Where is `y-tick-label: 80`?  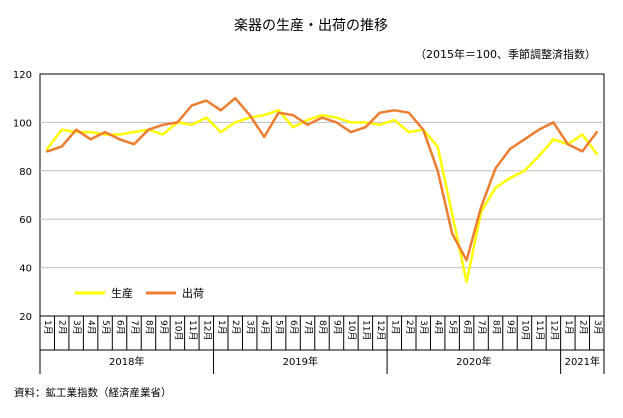
y-tick-label: 80 is located at coordinates (25, 172).